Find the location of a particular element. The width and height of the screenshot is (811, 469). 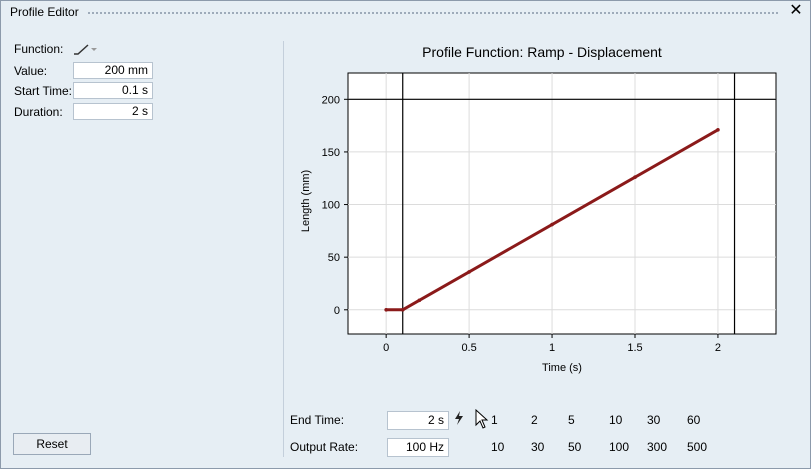

start-time-field: 0.1 s is located at coordinates (113, 90).